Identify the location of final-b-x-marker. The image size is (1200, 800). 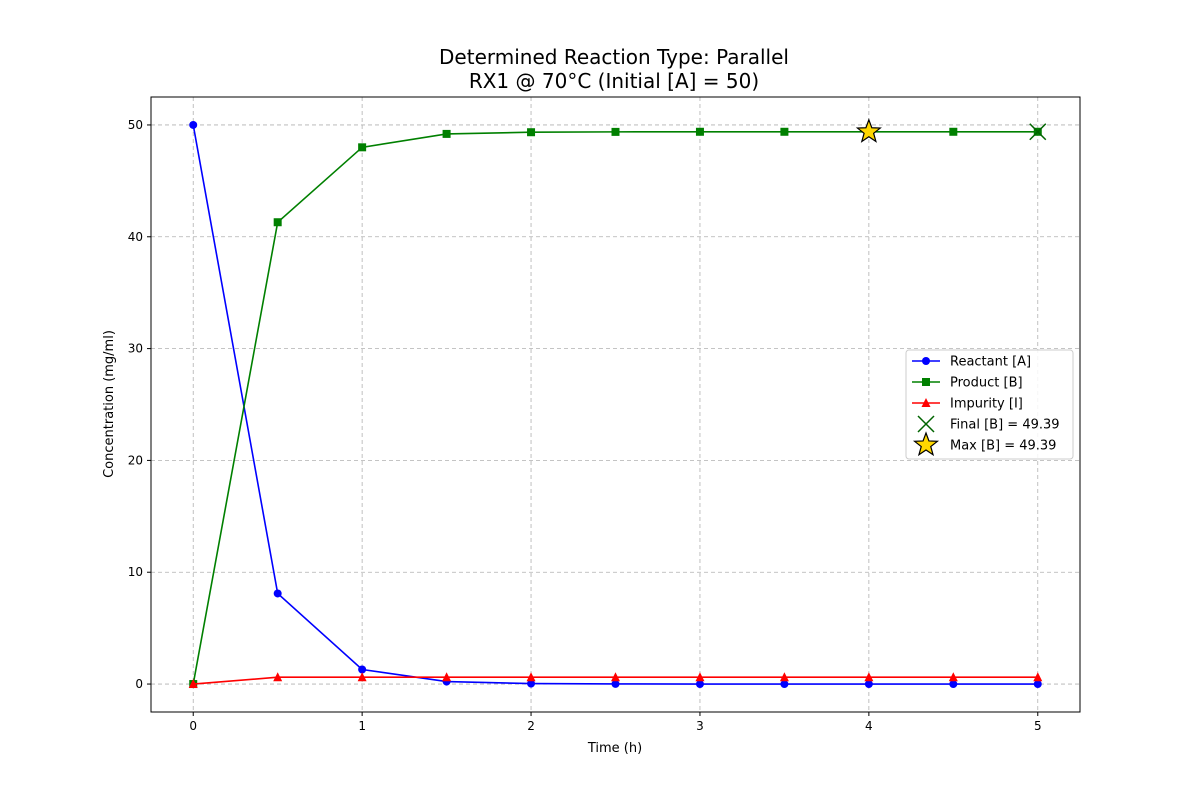
(1038, 132).